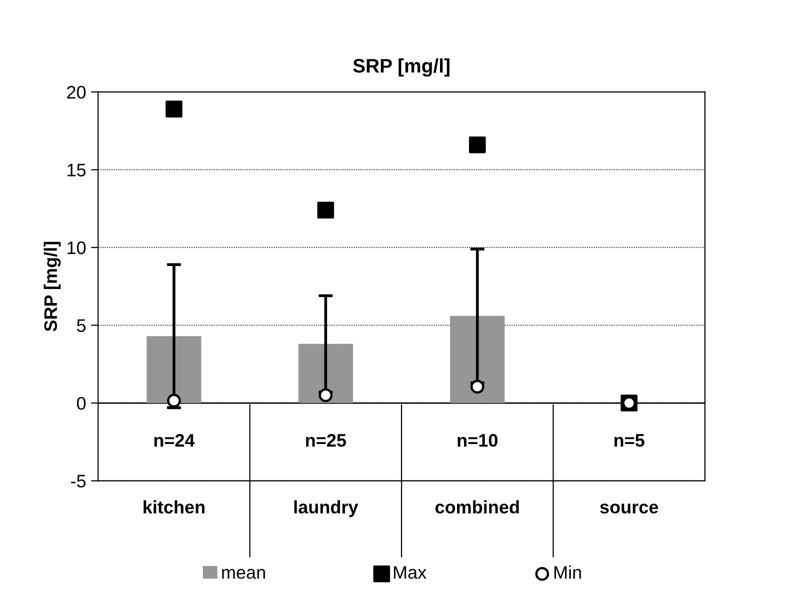 The image size is (785, 601). What do you see at coordinates (81, 325) in the screenshot?
I see `y-tick-label: 5` at bounding box center [81, 325].